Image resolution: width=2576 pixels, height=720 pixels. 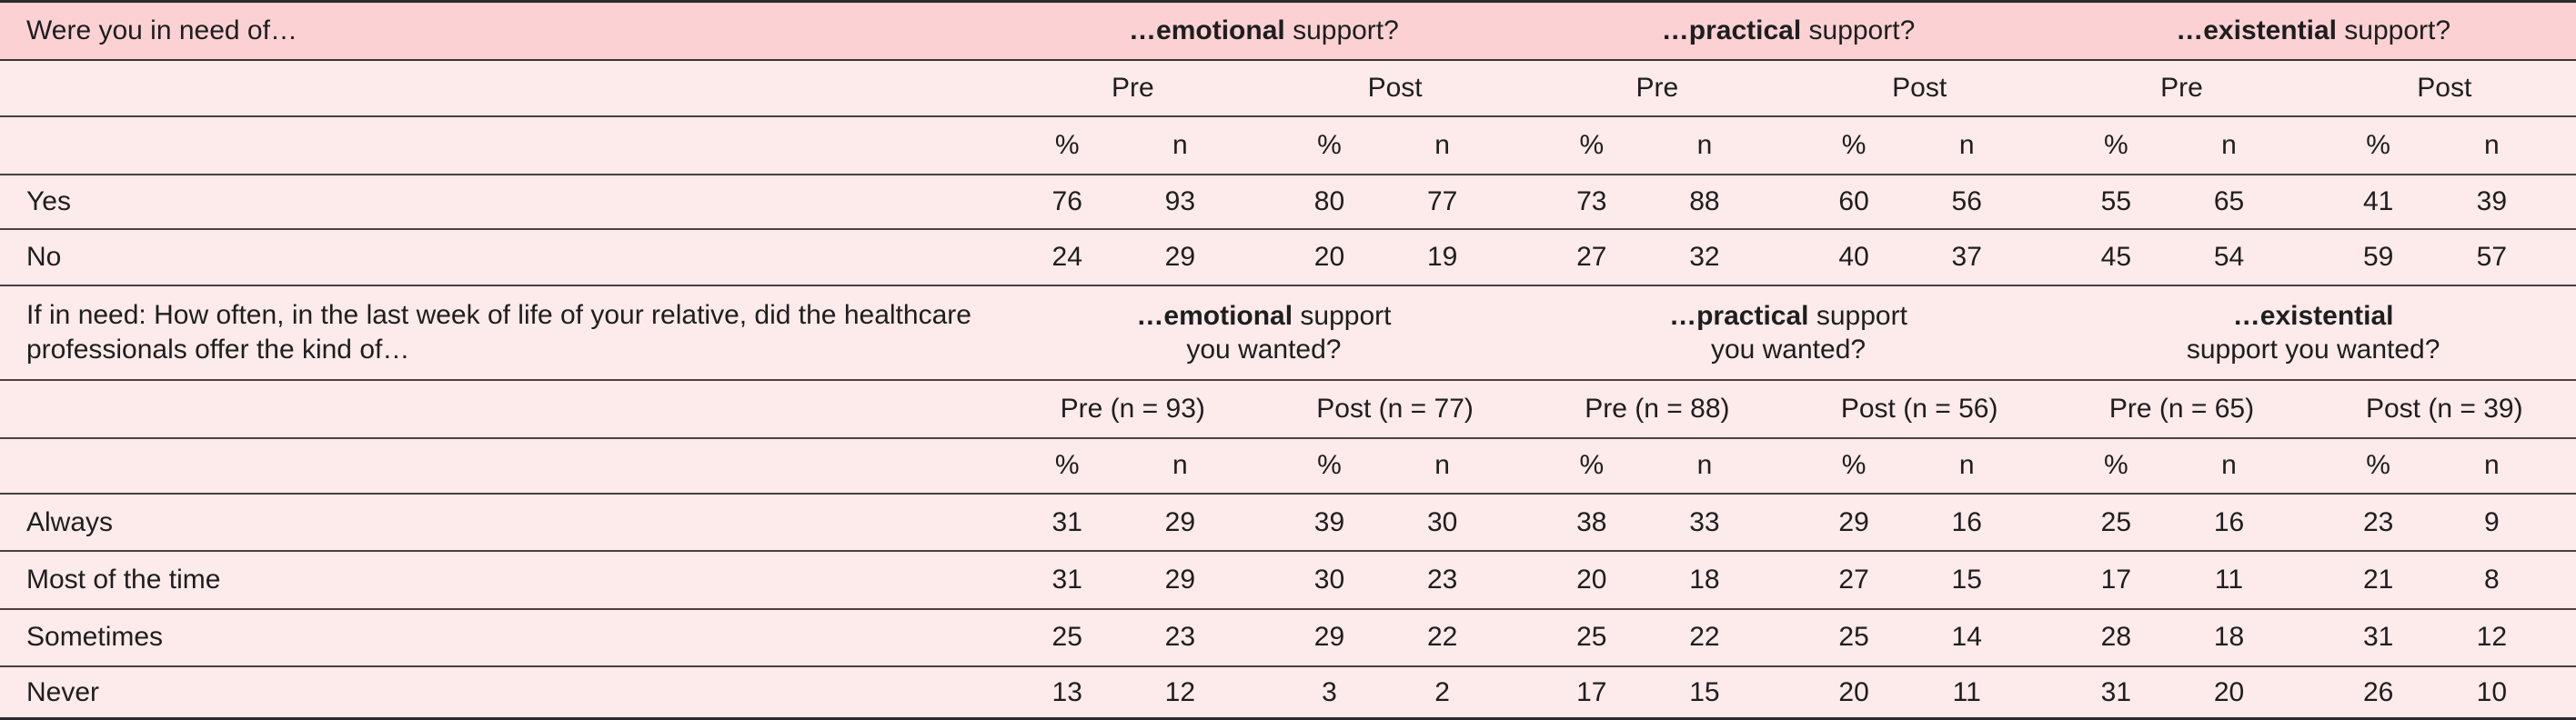 I want to click on value-cell: 37, so click(x=1985, y=257).